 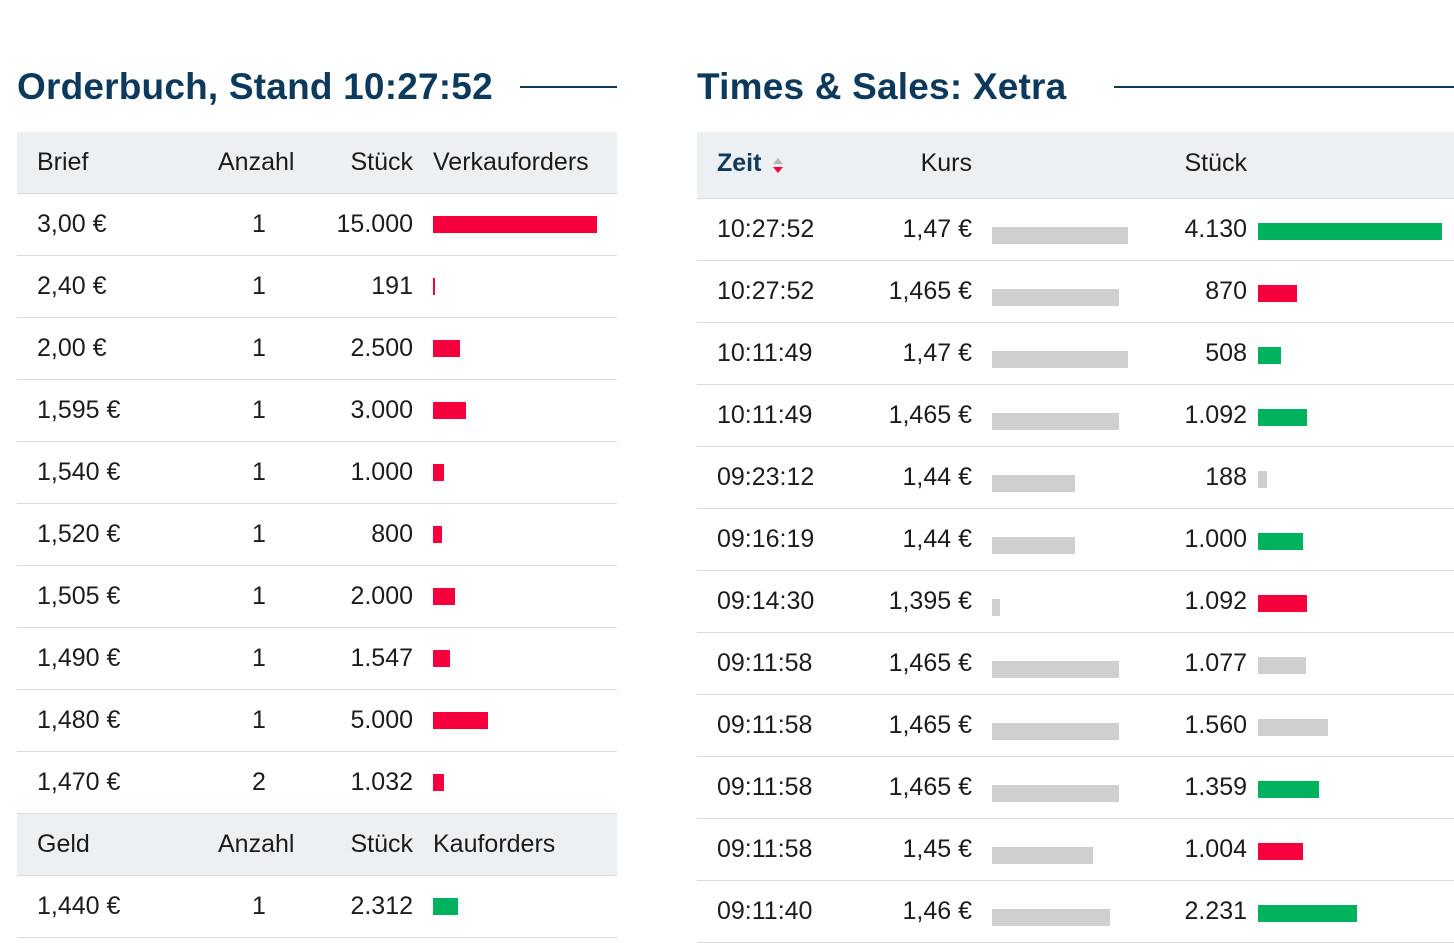 What do you see at coordinates (1075, 66) in the screenshot?
I see `times-sales-title-row: Times & Sales: Xetra` at bounding box center [1075, 66].